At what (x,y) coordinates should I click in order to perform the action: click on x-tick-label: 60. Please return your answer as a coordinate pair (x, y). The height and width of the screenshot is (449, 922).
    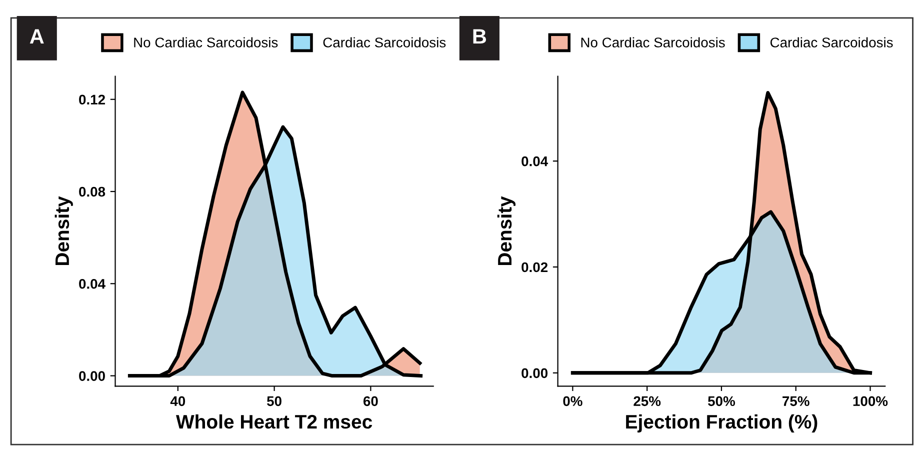
    Looking at the image, I should click on (370, 401).